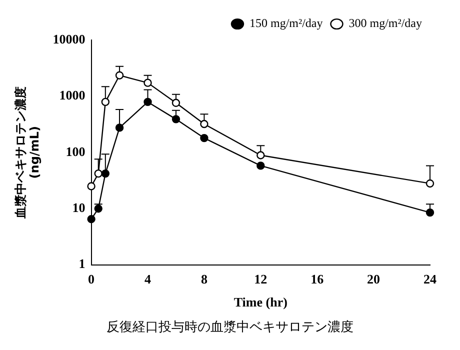  I want to click on y-tick-label: 1, so click(82, 264).